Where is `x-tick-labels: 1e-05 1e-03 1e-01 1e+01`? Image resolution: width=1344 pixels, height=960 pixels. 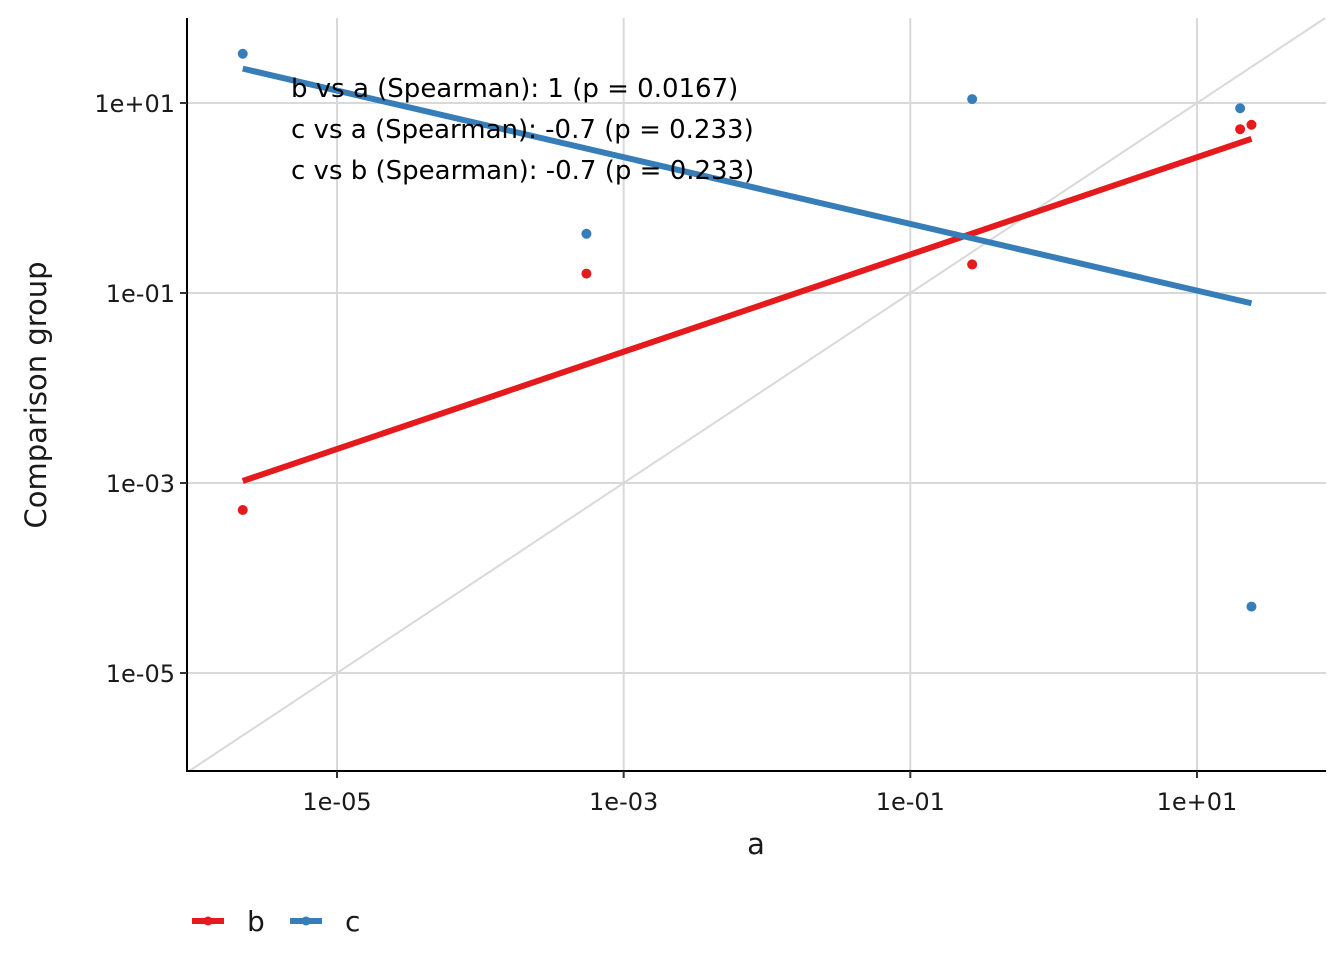
x-tick-labels: 1e-05 1e-03 1e-01 1e+01 is located at coordinates (769, 802).